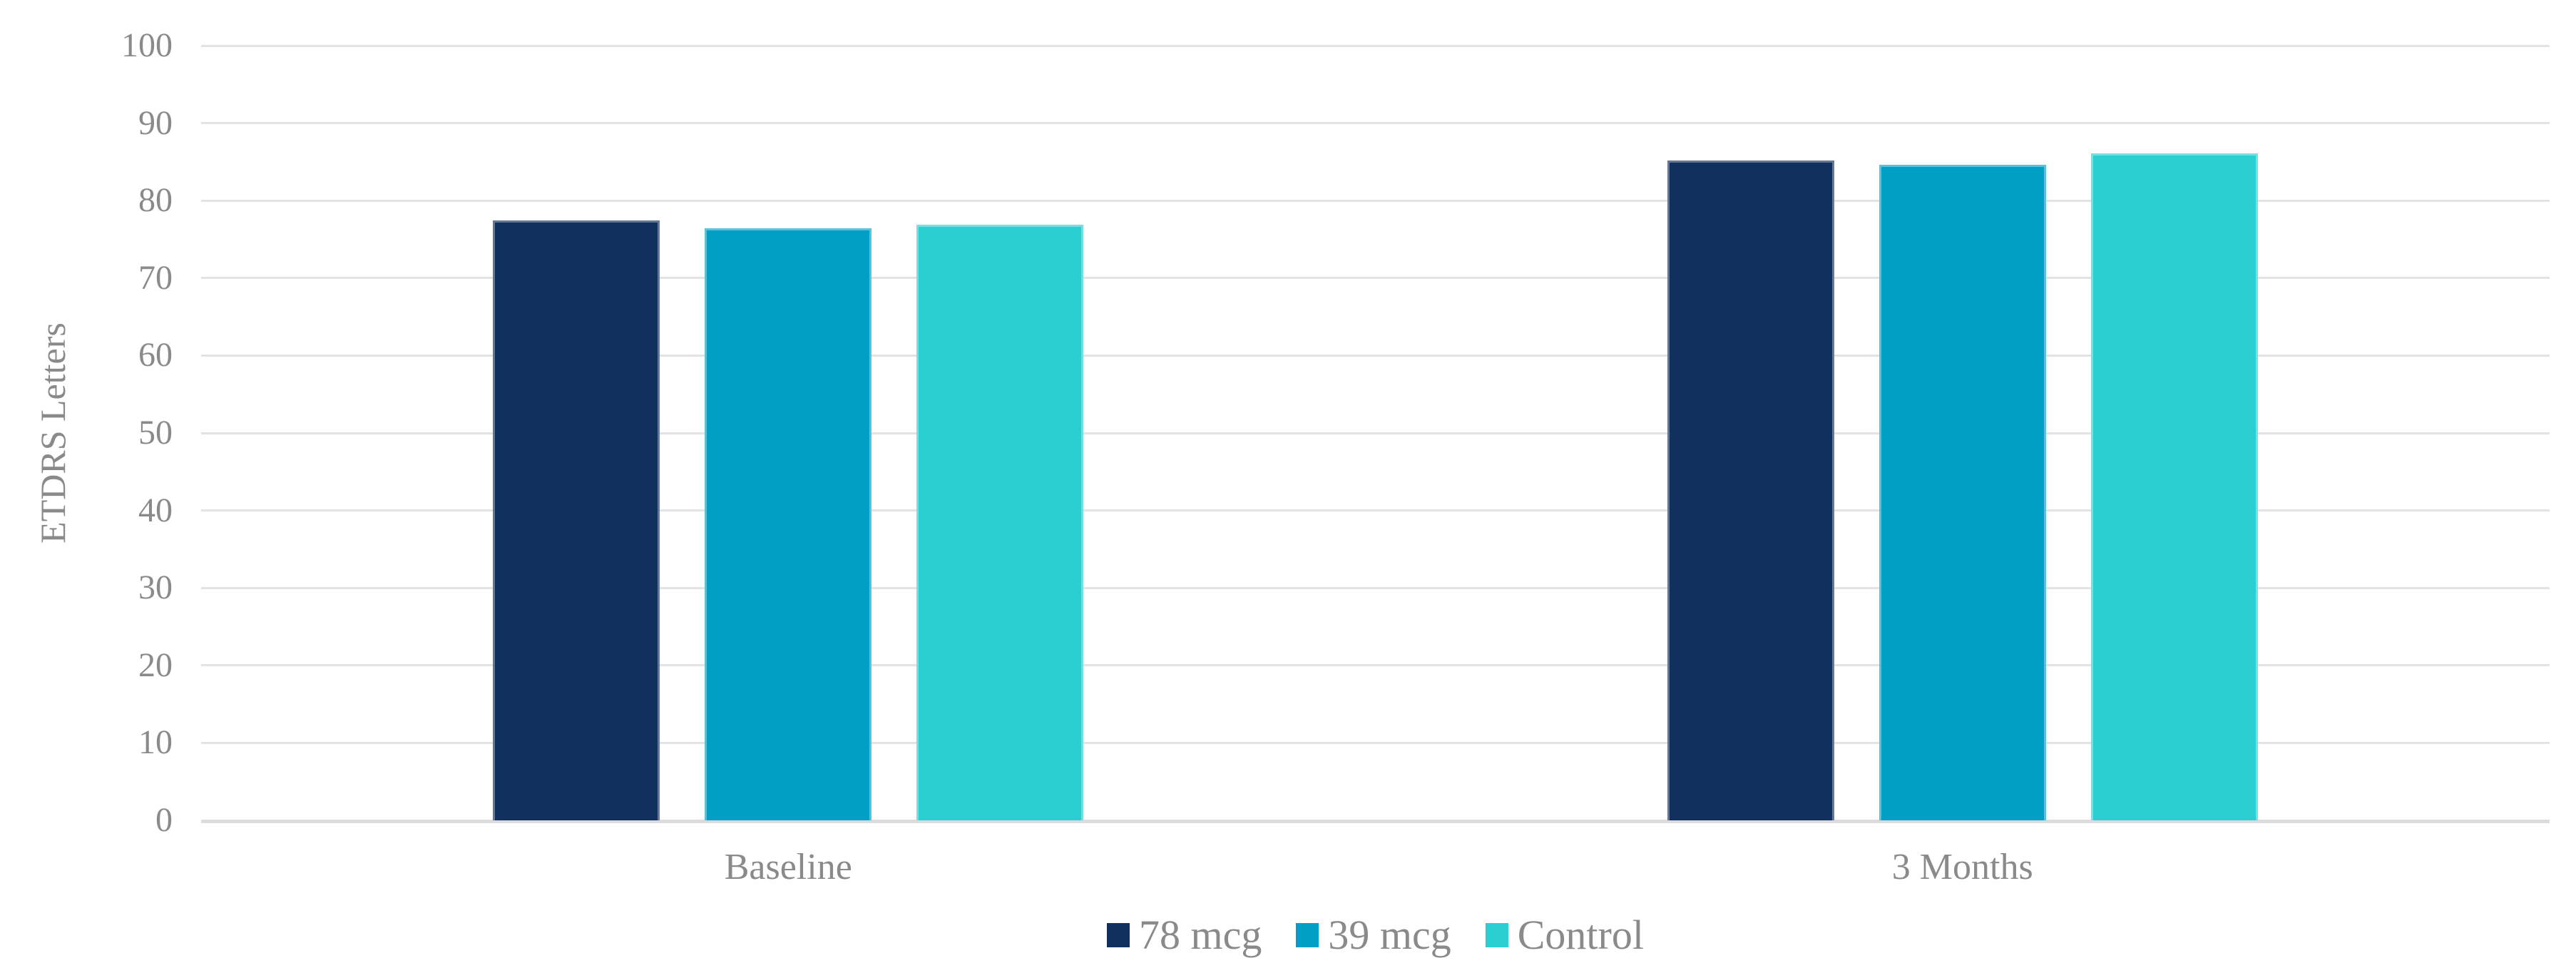 The image size is (2576, 978). I want to click on y-tick-label-80: 80, so click(155, 200).